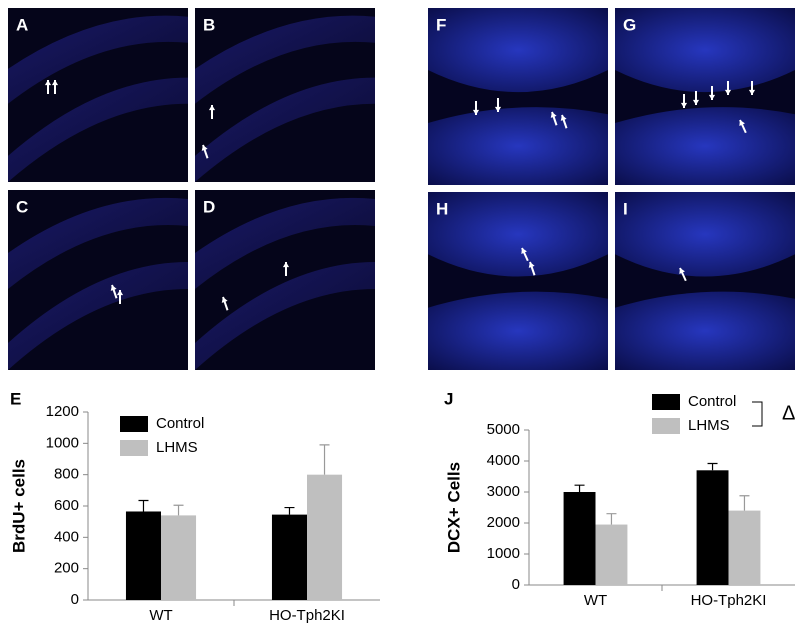 This screenshot has width=800, height=630. Describe the element at coordinates (22, 24) in the screenshot. I see `panel-label: A` at that location.